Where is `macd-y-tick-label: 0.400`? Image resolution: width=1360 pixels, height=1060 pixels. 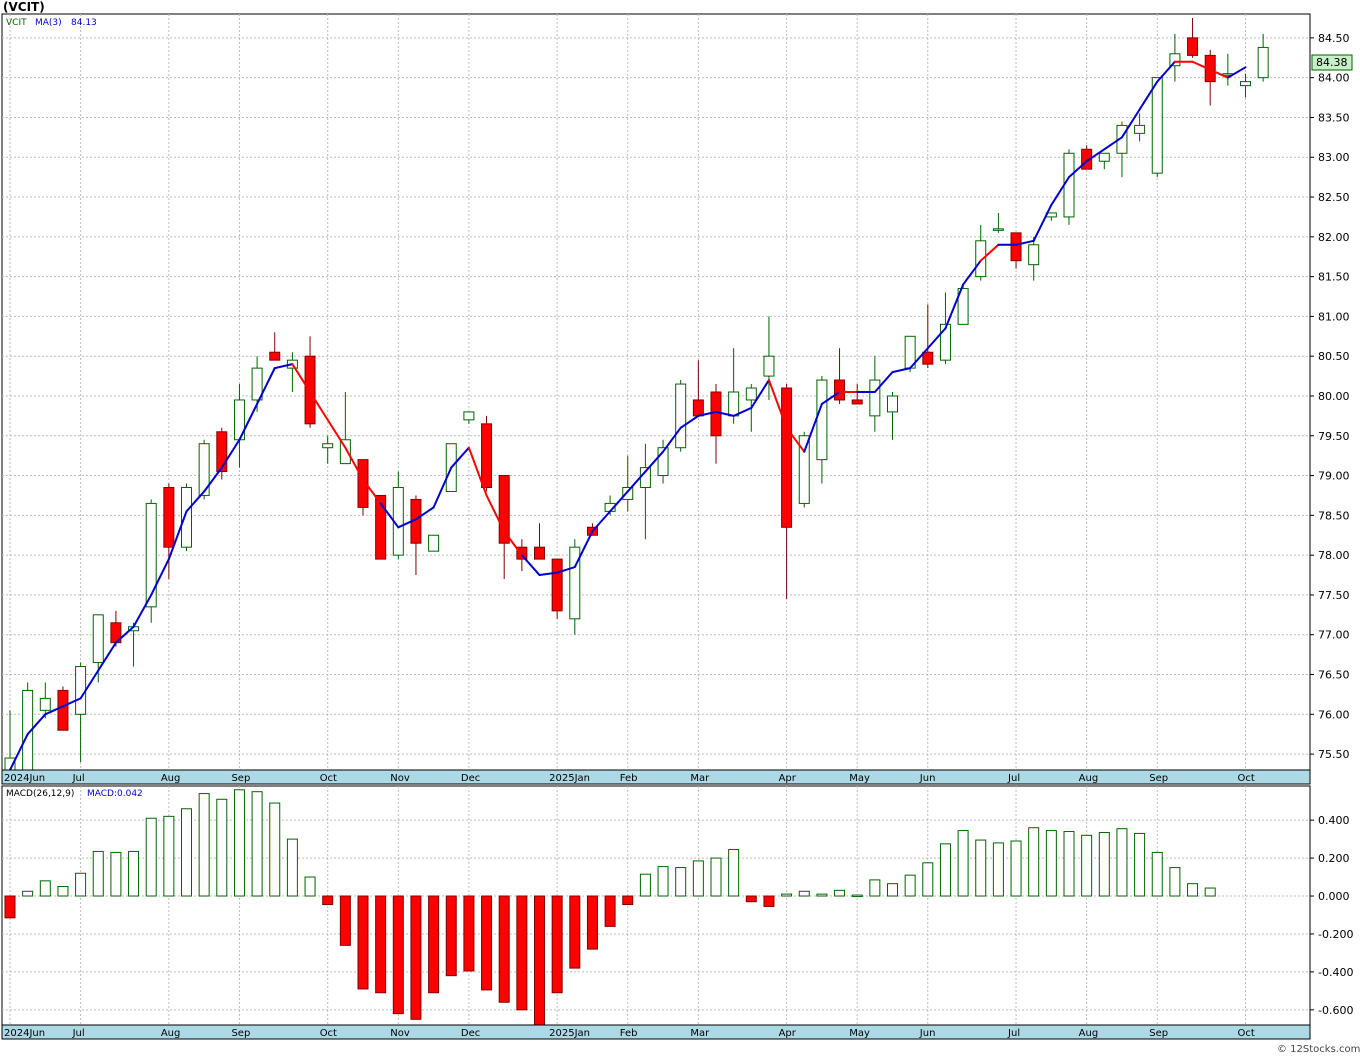
macd-y-tick-label: 0.400 is located at coordinates (1334, 820).